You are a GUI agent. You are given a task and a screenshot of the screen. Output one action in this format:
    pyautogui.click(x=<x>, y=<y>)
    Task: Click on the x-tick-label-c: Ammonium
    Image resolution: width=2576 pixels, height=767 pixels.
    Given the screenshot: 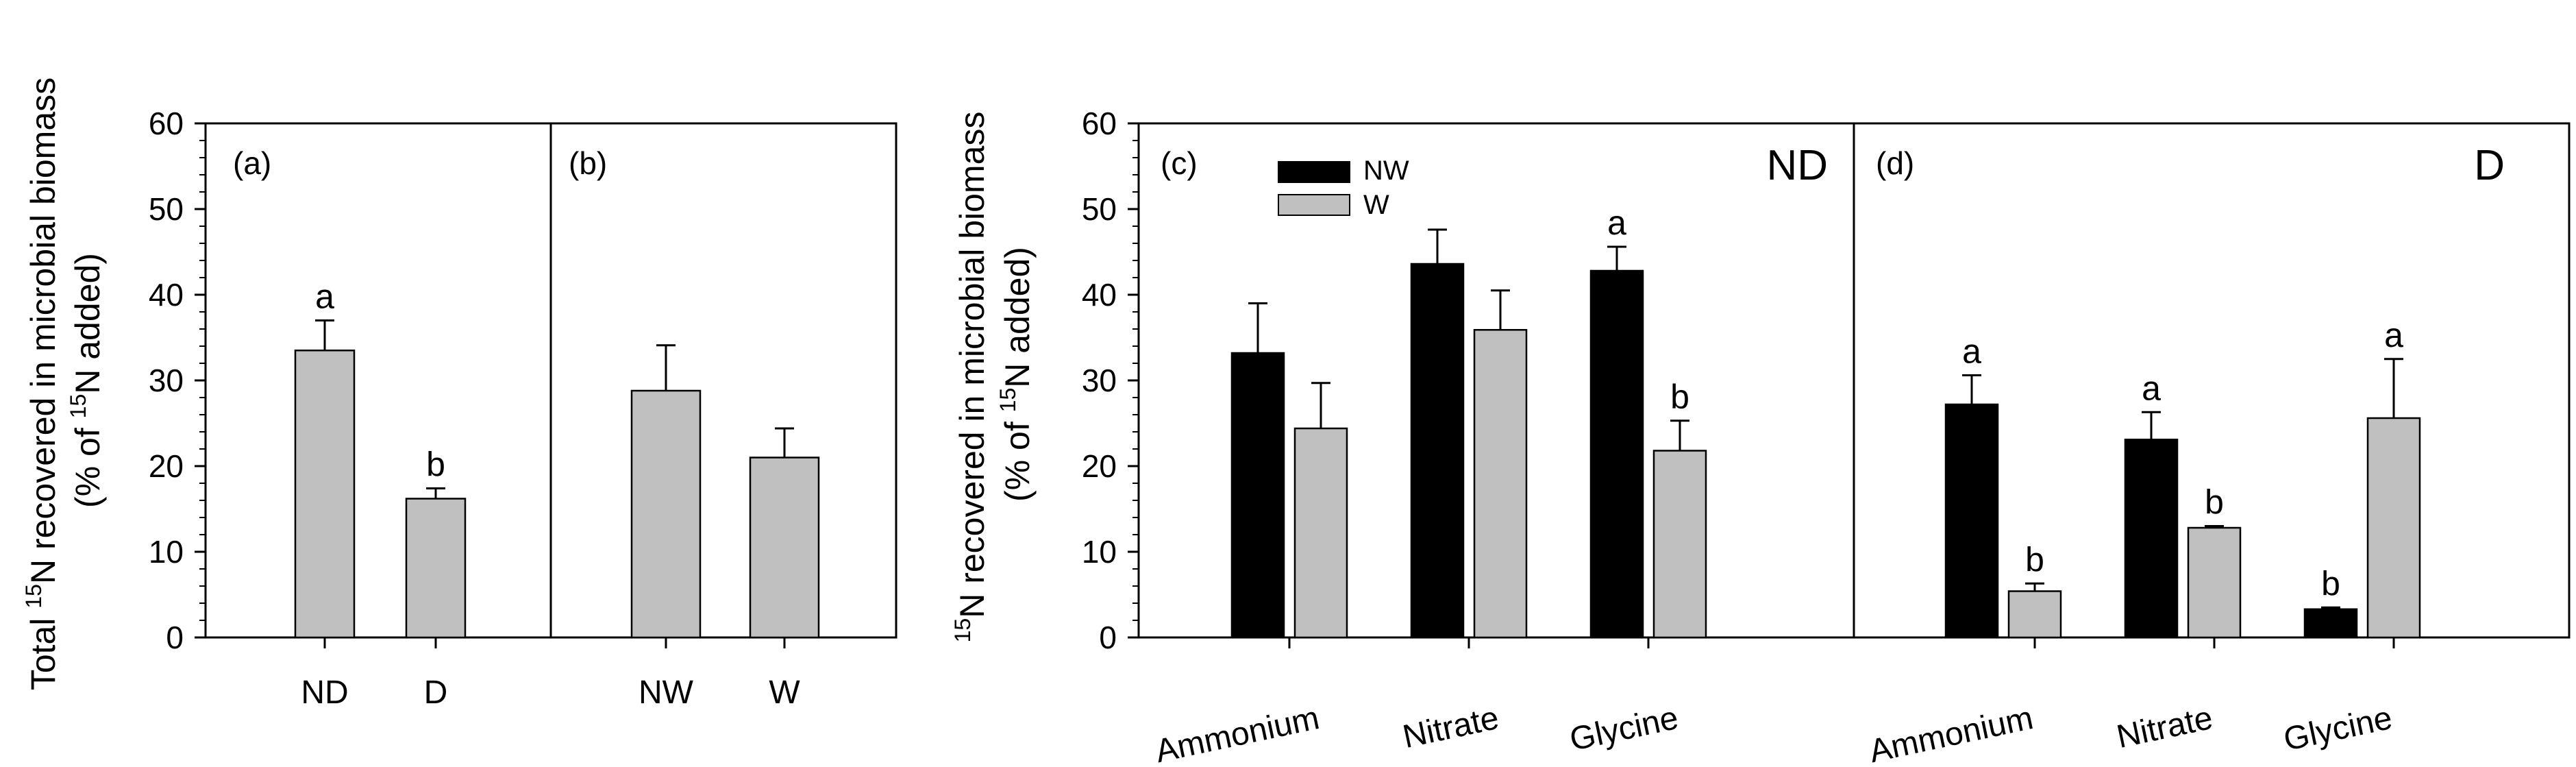 What is the action you would take?
    pyautogui.click(x=1237, y=733)
    